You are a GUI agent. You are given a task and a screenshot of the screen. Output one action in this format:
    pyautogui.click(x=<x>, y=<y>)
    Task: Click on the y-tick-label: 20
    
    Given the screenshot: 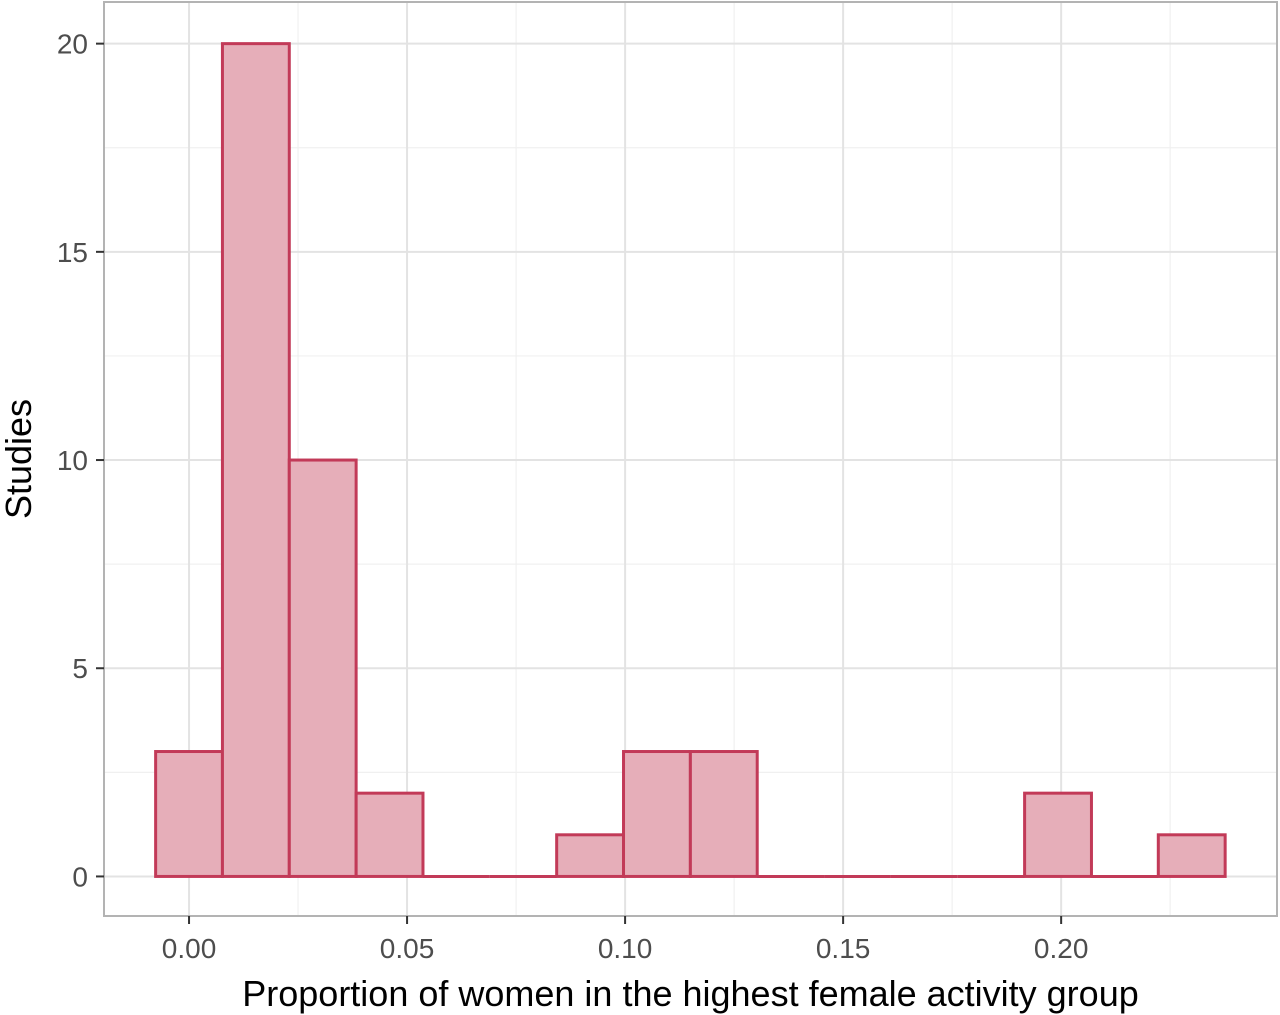 What is the action you would take?
    pyautogui.click(x=72, y=44)
    